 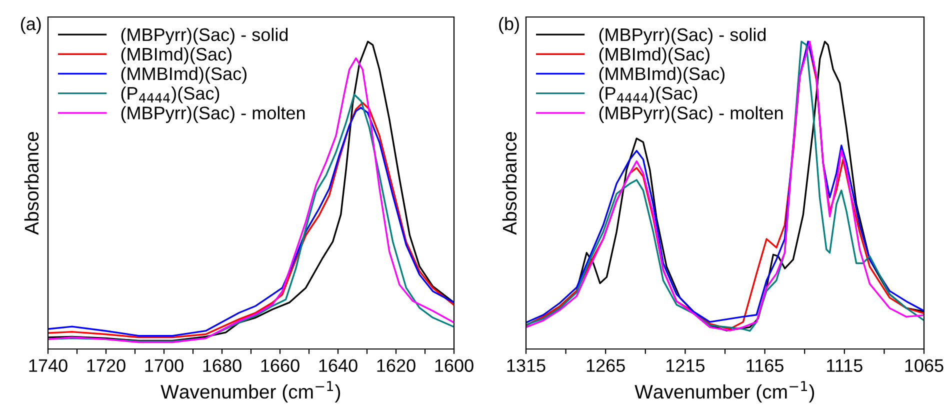 I want to click on text: (b), so click(x=509, y=25).